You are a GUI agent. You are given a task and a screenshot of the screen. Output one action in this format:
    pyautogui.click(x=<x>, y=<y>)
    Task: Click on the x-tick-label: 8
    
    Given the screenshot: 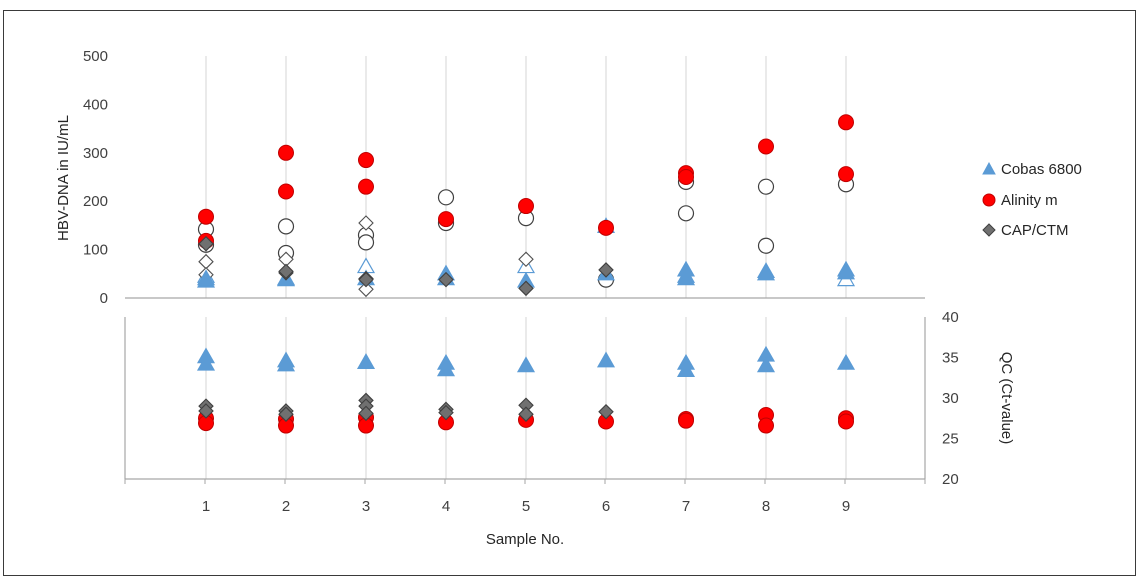 What is the action you would take?
    pyautogui.click(x=766, y=506)
    